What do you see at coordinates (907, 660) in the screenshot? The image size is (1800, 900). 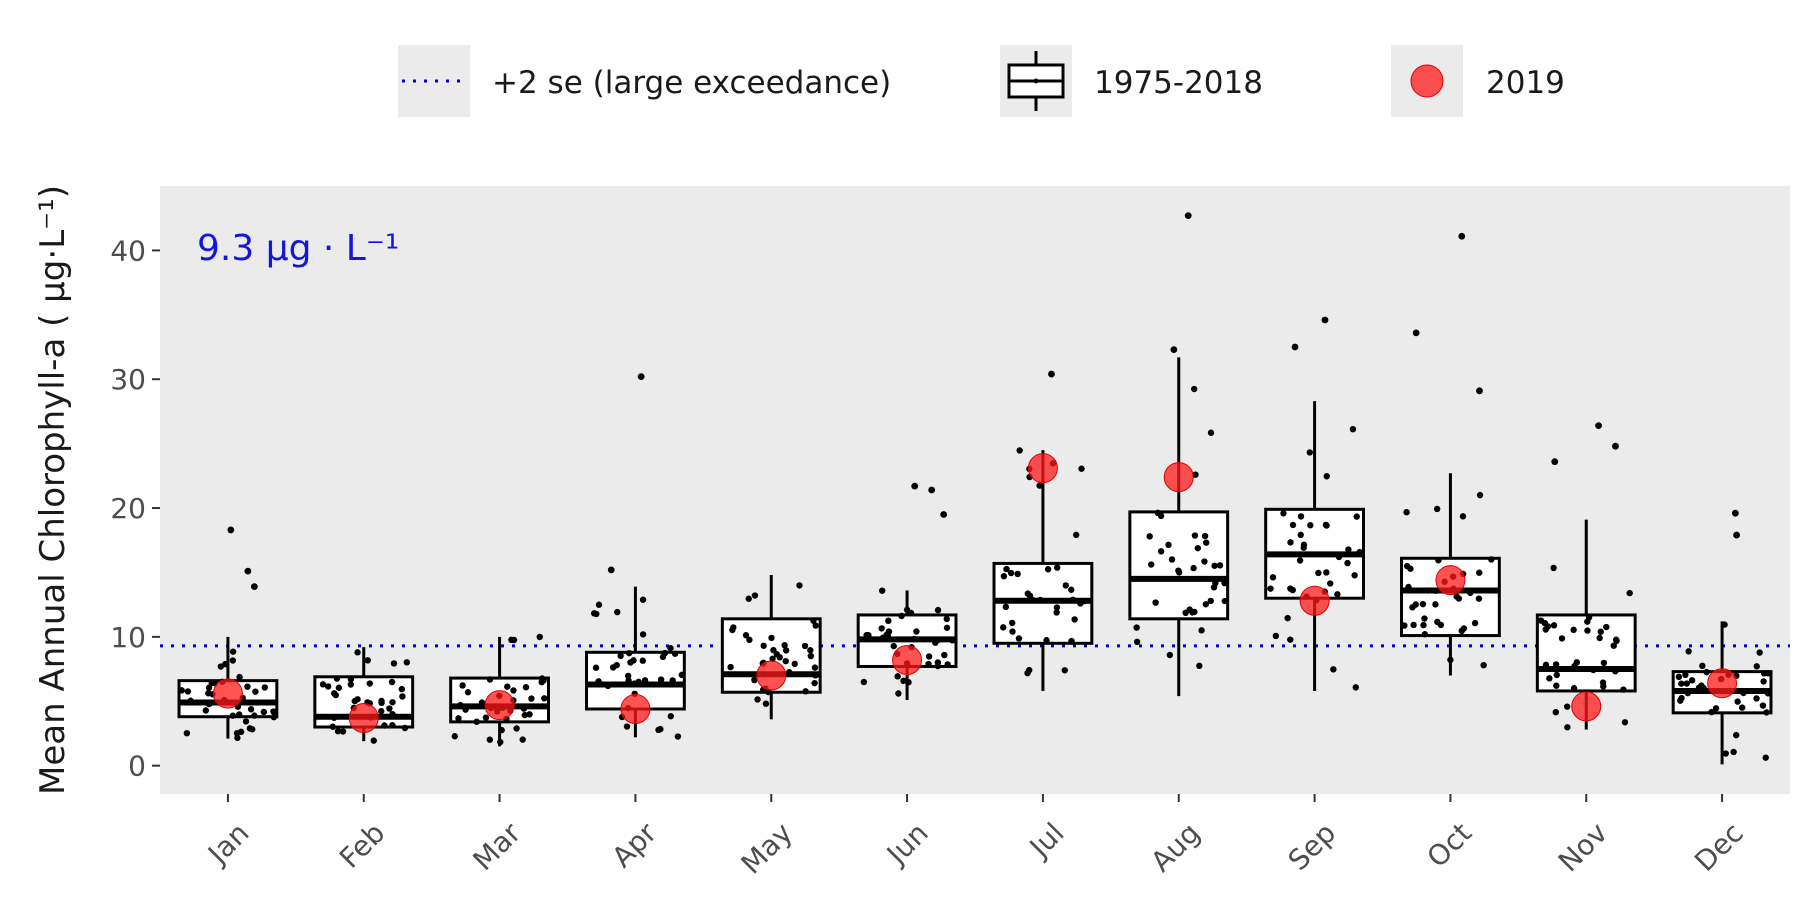 I see `point-2019-jun` at bounding box center [907, 660].